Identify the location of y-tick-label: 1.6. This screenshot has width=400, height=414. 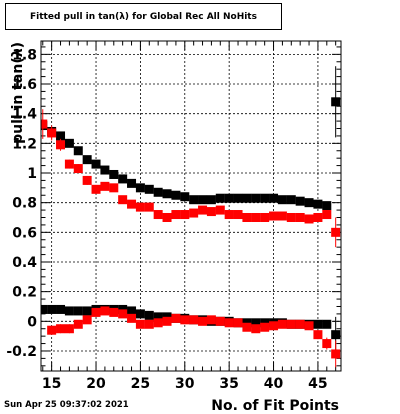
(24, 85).